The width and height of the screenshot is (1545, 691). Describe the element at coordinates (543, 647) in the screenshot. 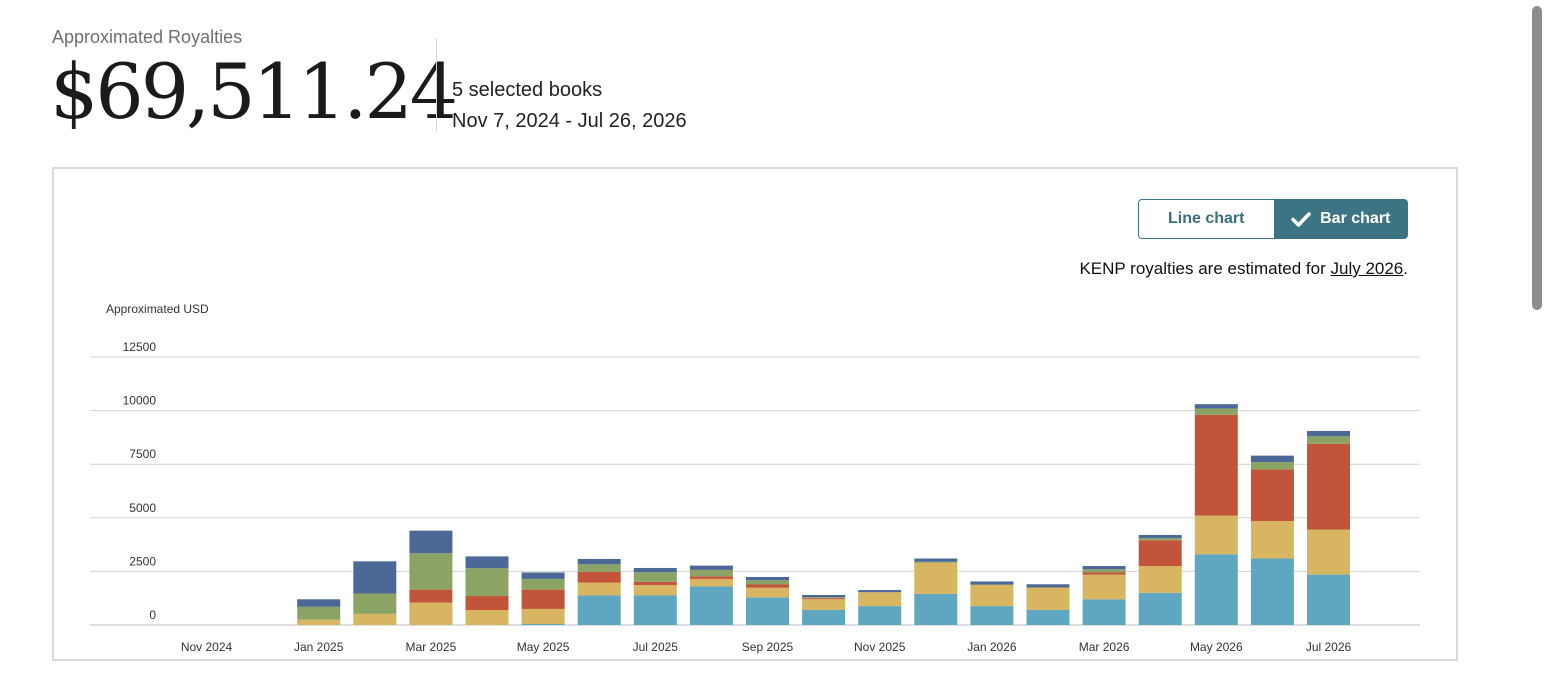

I see `x-tick-label: May 2025` at that location.